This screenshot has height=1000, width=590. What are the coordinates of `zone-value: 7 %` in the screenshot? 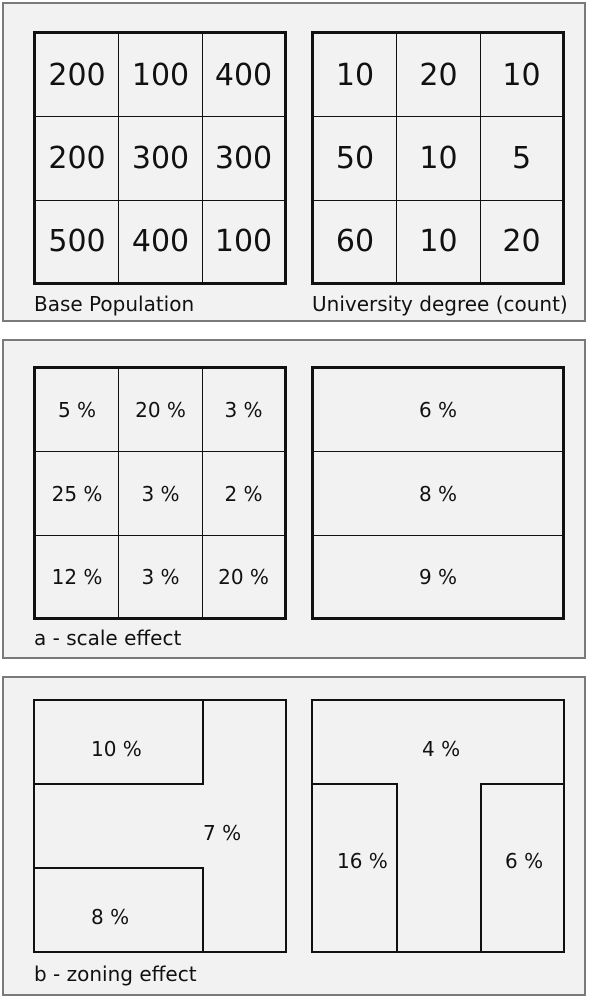 It's located at (222, 833).